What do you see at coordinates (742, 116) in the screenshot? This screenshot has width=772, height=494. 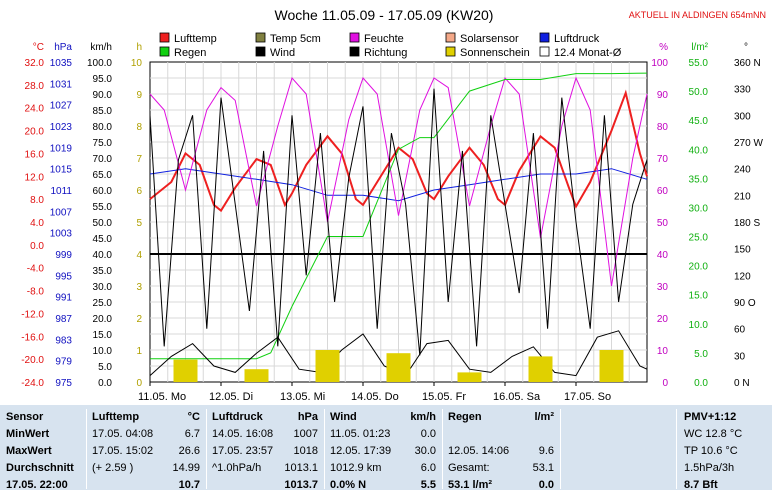 I see `axis-tick-label: 300` at bounding box center [742, 116].